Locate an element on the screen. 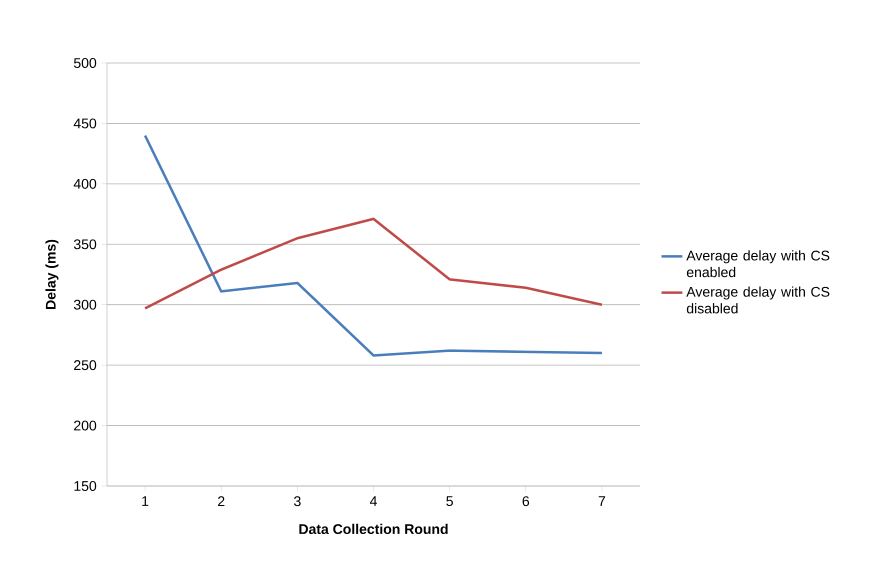  y-tick-label: 400 is located at coordinates (85, 183).